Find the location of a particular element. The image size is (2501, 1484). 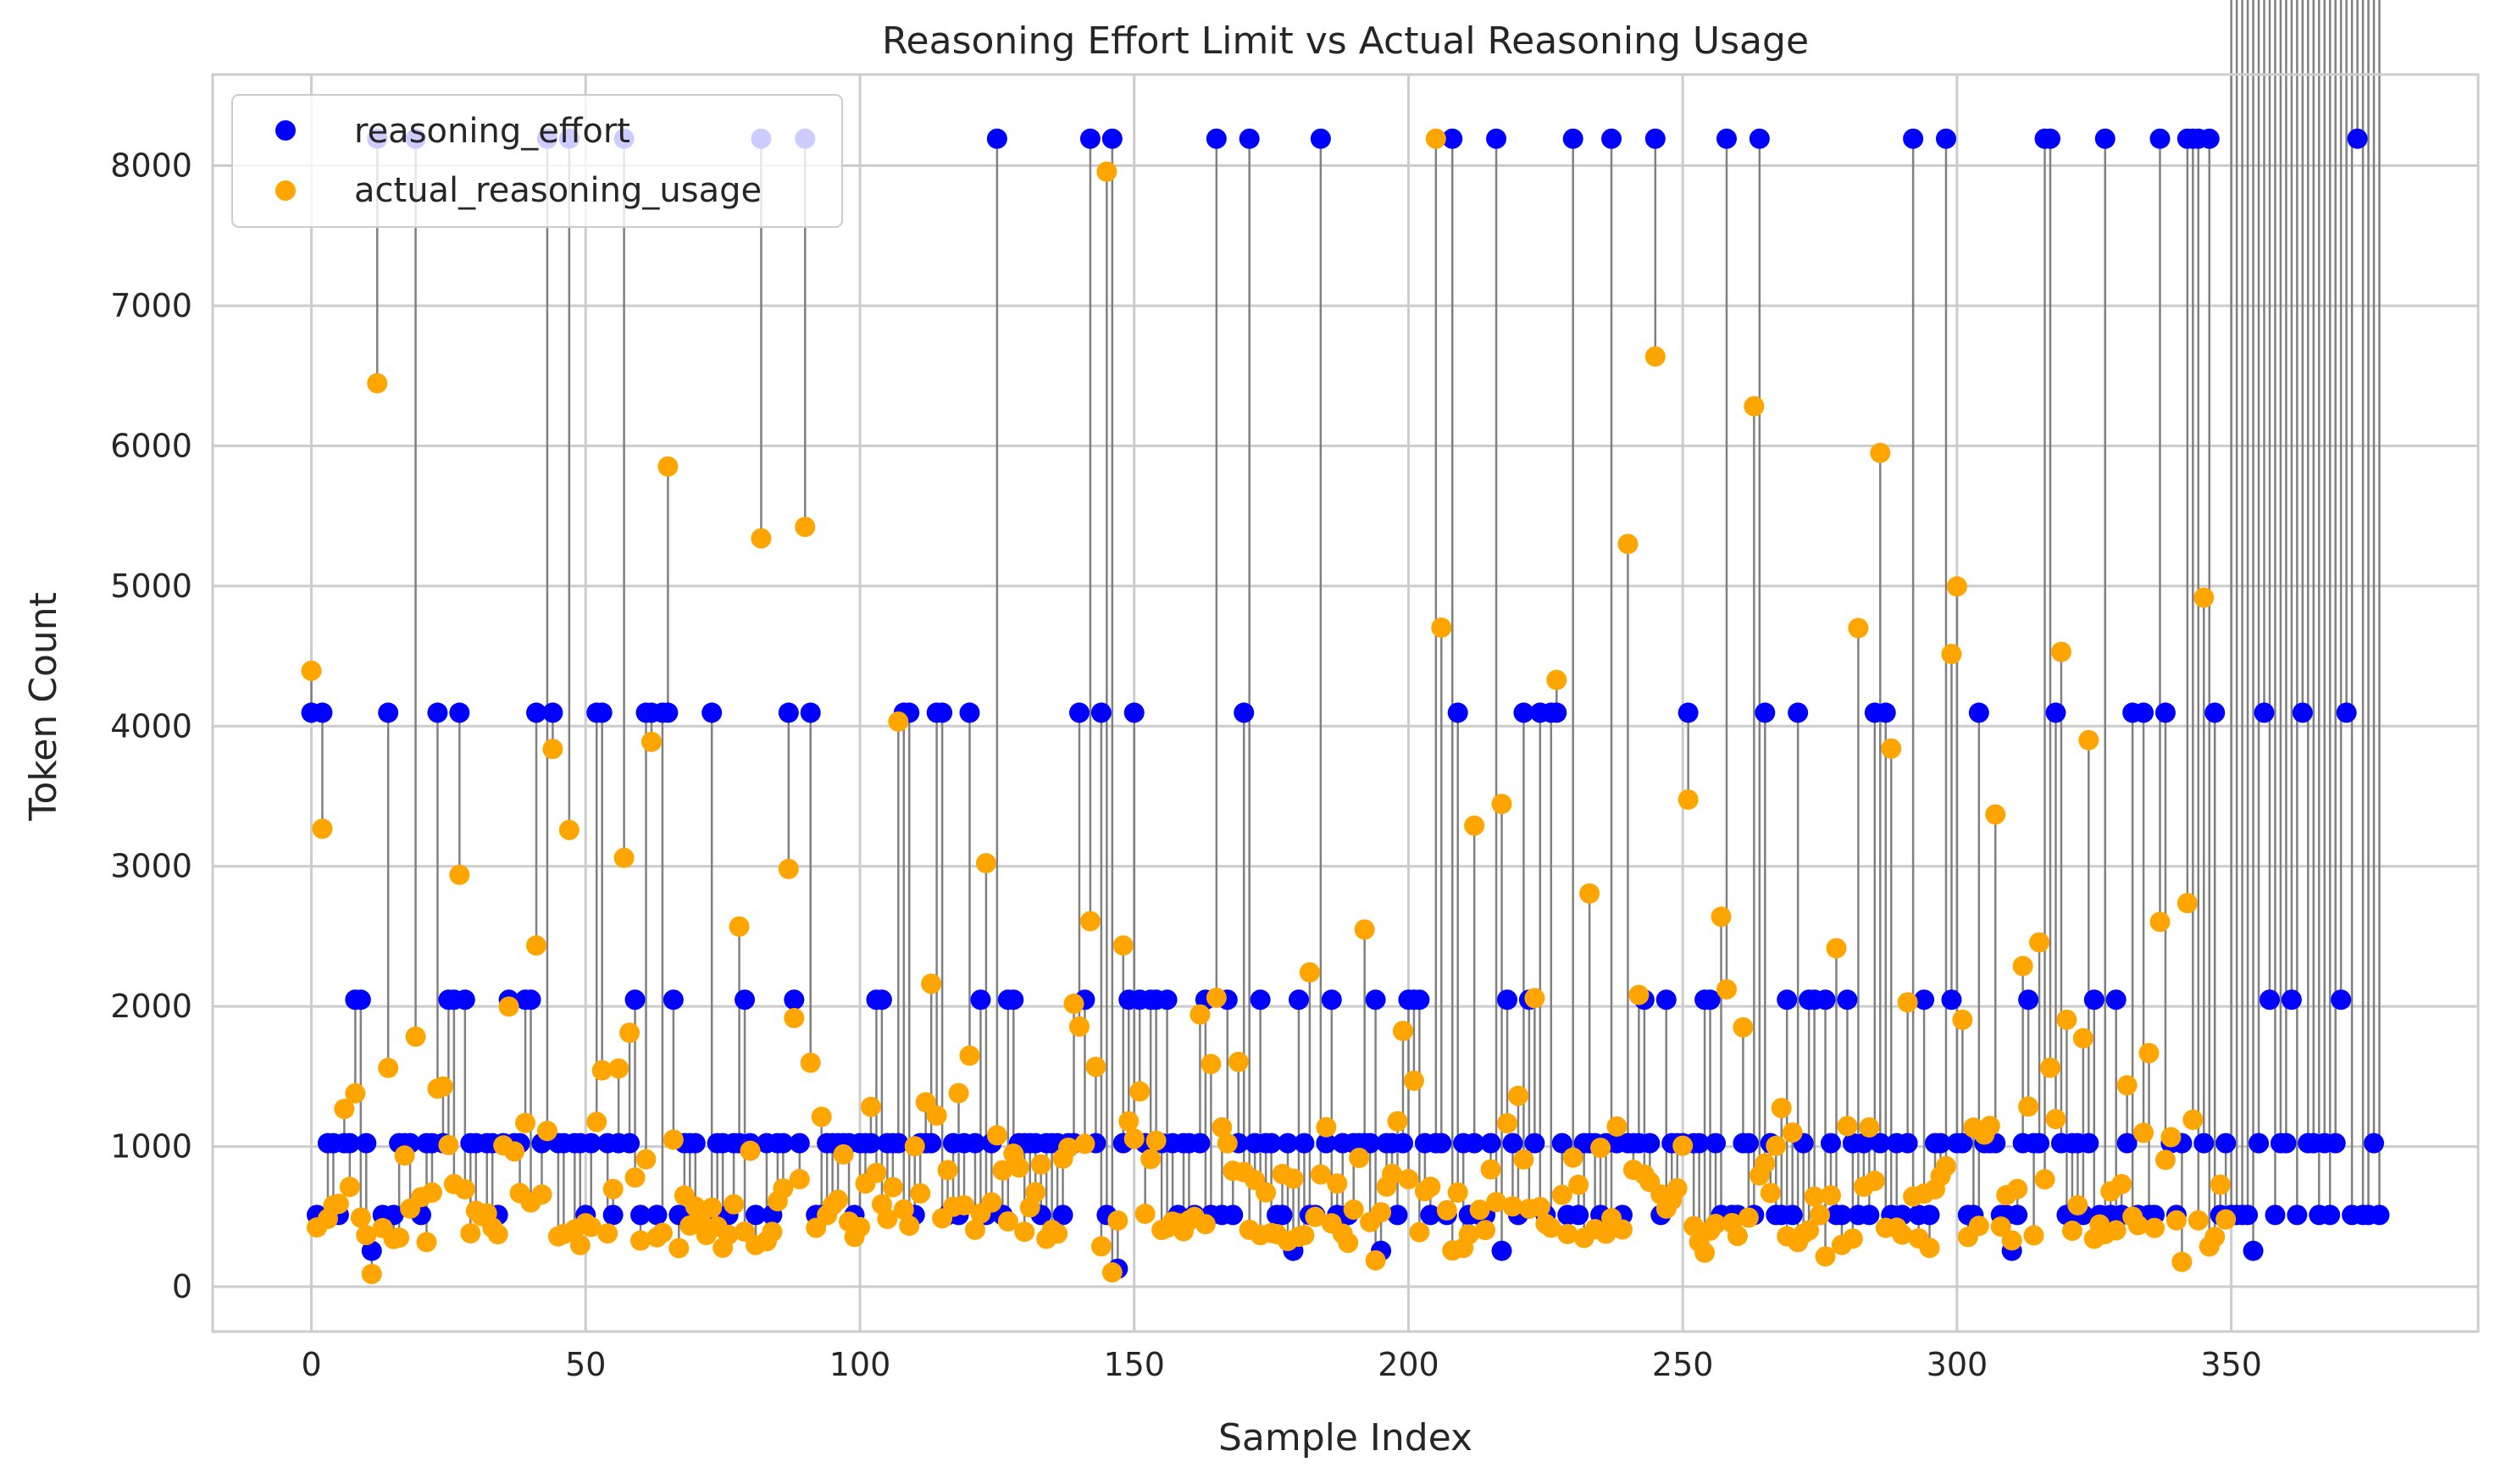

y-tick-label: 6000 is located at coordinates (151, 445).